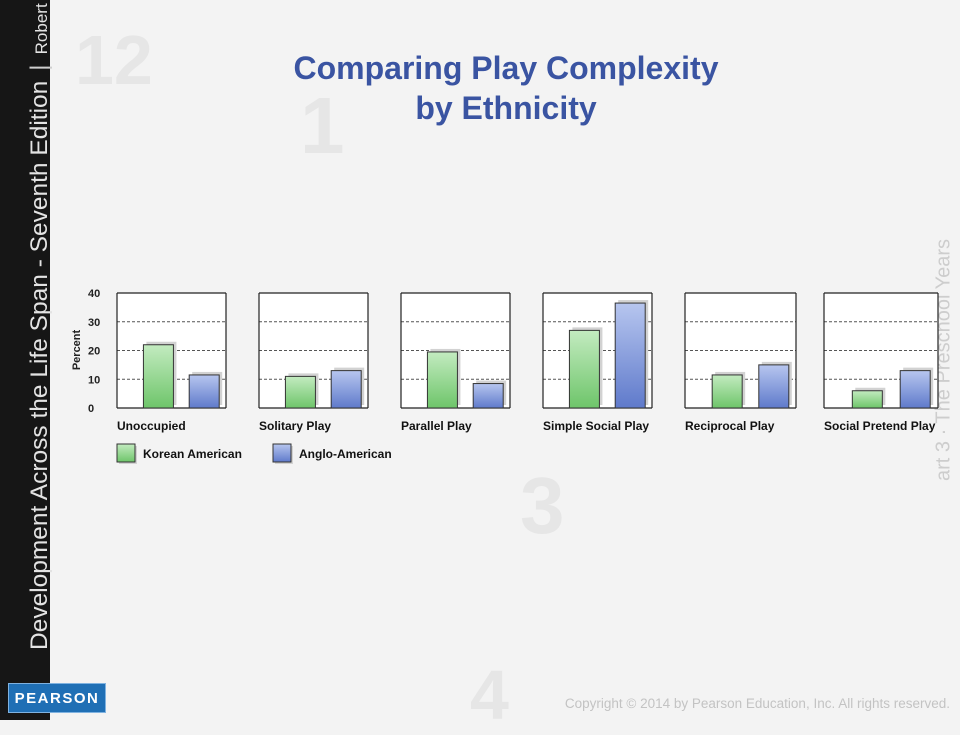  I want to click on slide-title: Comparing Play Complexity by Ethnicity, so click(480, 88).